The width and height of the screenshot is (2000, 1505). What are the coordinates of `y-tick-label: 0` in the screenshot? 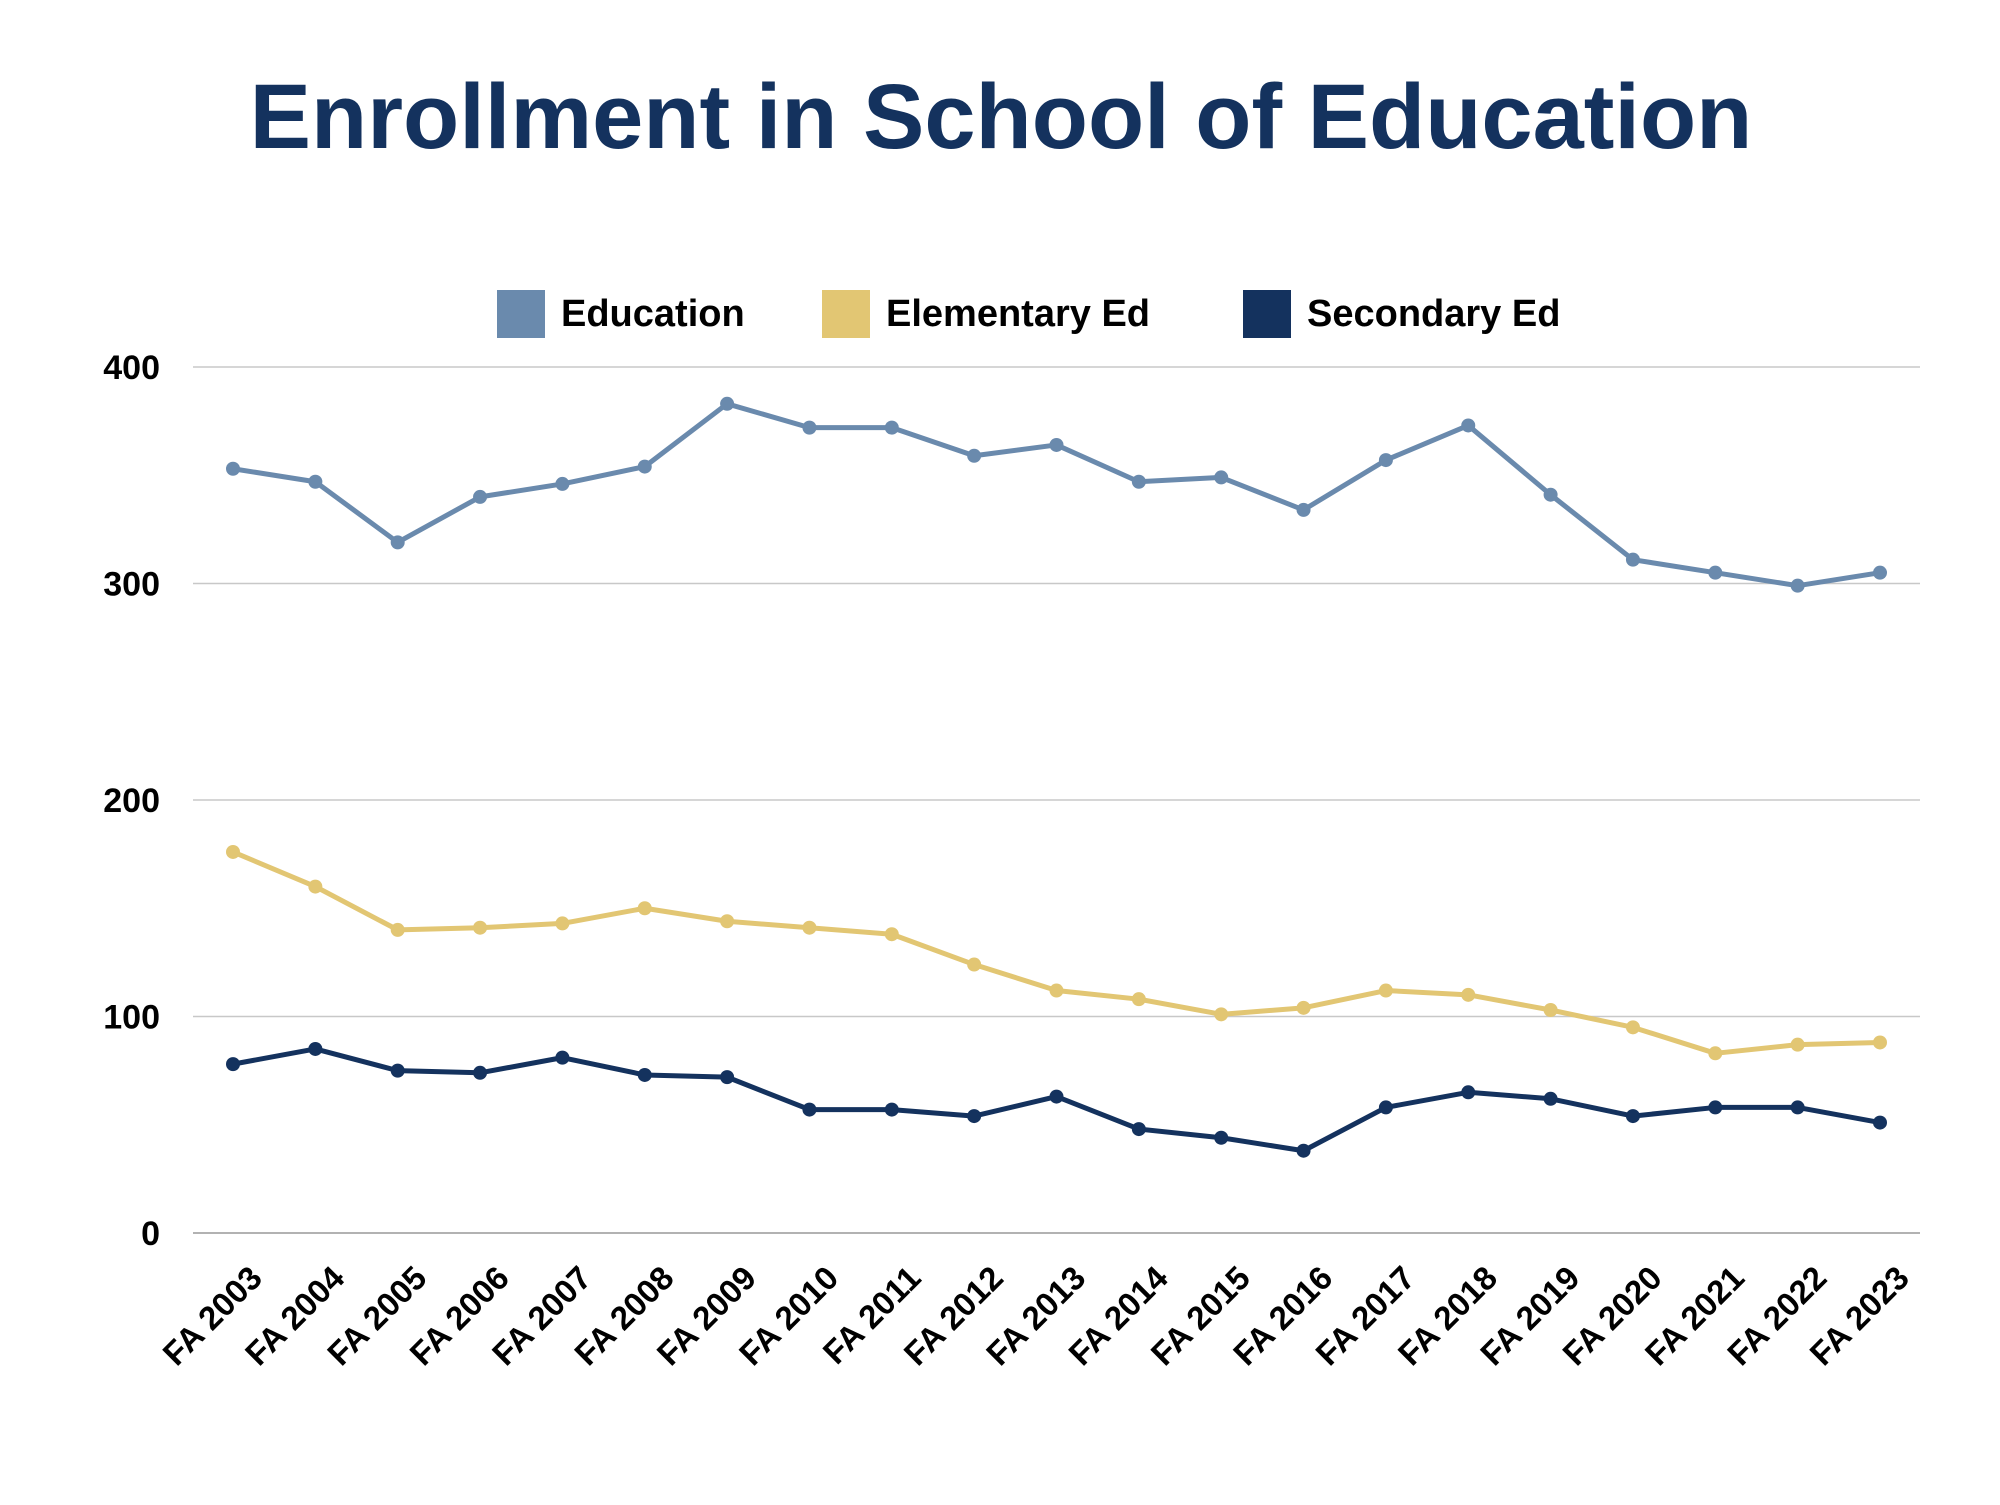 It's located at (150, 1234).